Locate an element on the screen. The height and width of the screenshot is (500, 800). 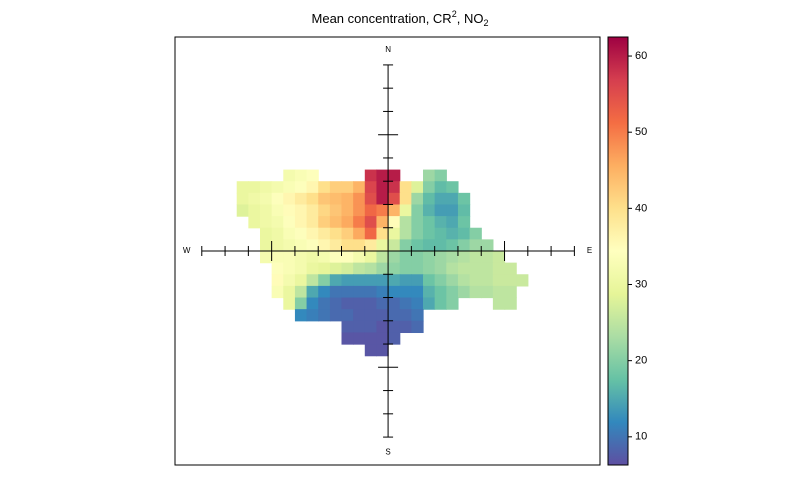
title-text: Mean concentration, CR is located at coordinates (382, 18).